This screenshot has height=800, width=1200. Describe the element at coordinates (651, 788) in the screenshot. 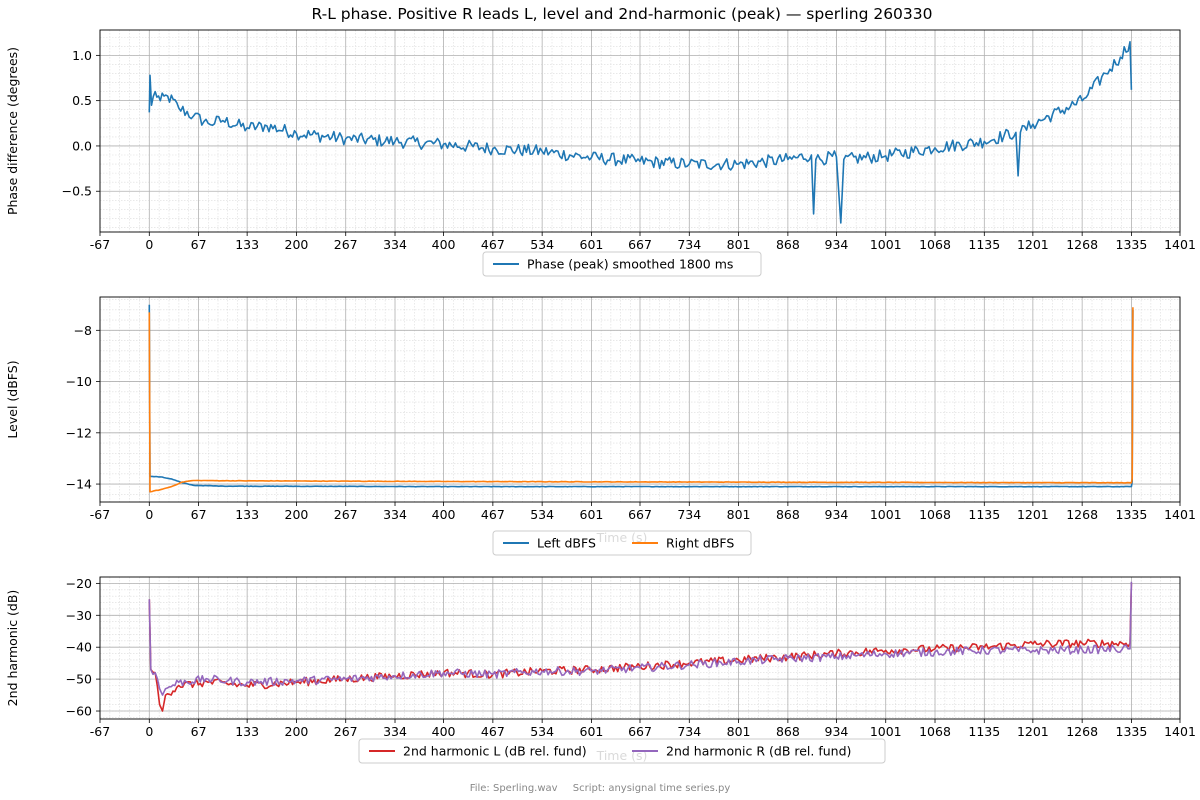

I see `footer-script: Script: anysignal time series.py` at that location.